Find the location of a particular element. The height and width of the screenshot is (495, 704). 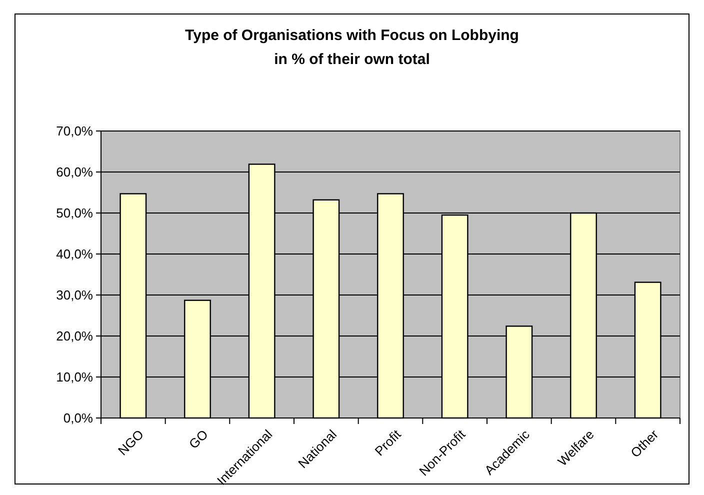

chart-subtitle: in % of their own total is located at coordinates (352, 59).